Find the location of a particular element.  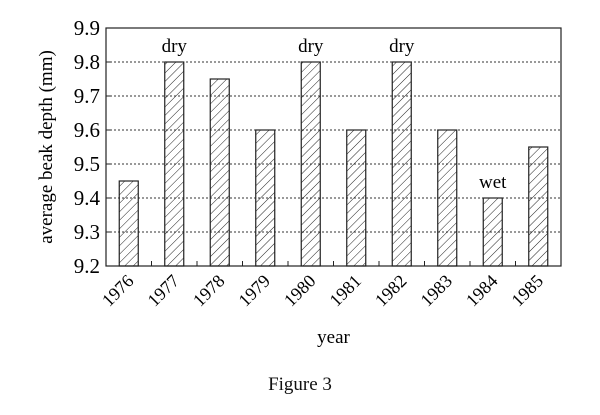

figure-caption: Figure 3 is located at coordinates (300, 384).